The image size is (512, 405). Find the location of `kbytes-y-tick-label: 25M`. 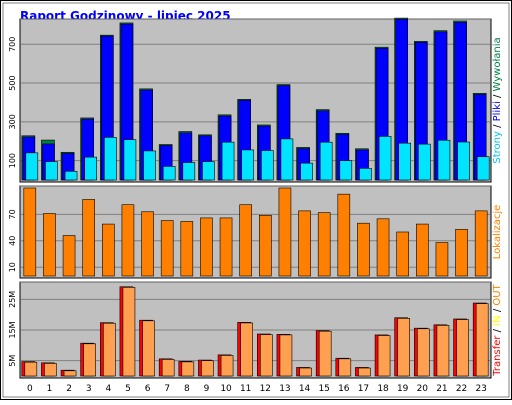

kbytes-y-tick-label: 25M is located at coordinates (12, 299).